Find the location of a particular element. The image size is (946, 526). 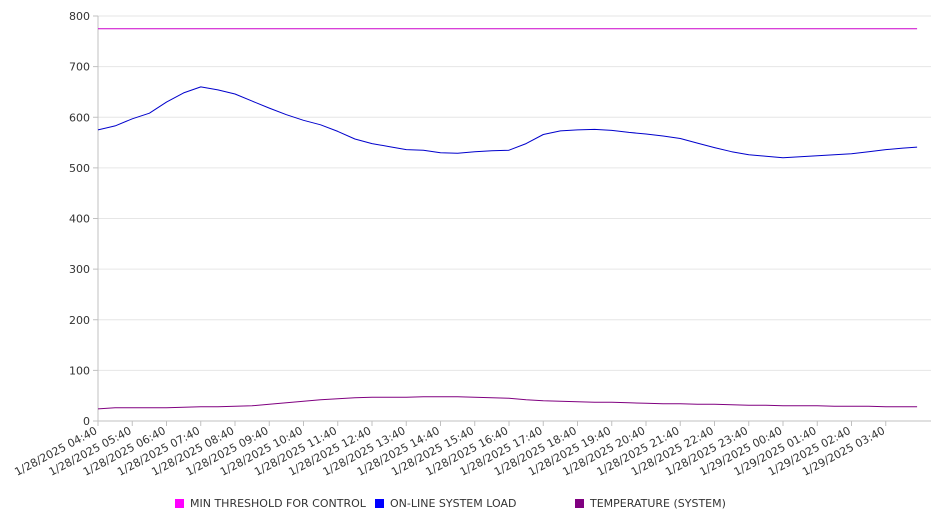

legend-label-system-load: ON-LINE SYSTEM LOAD is located at coordinates (453, 503).